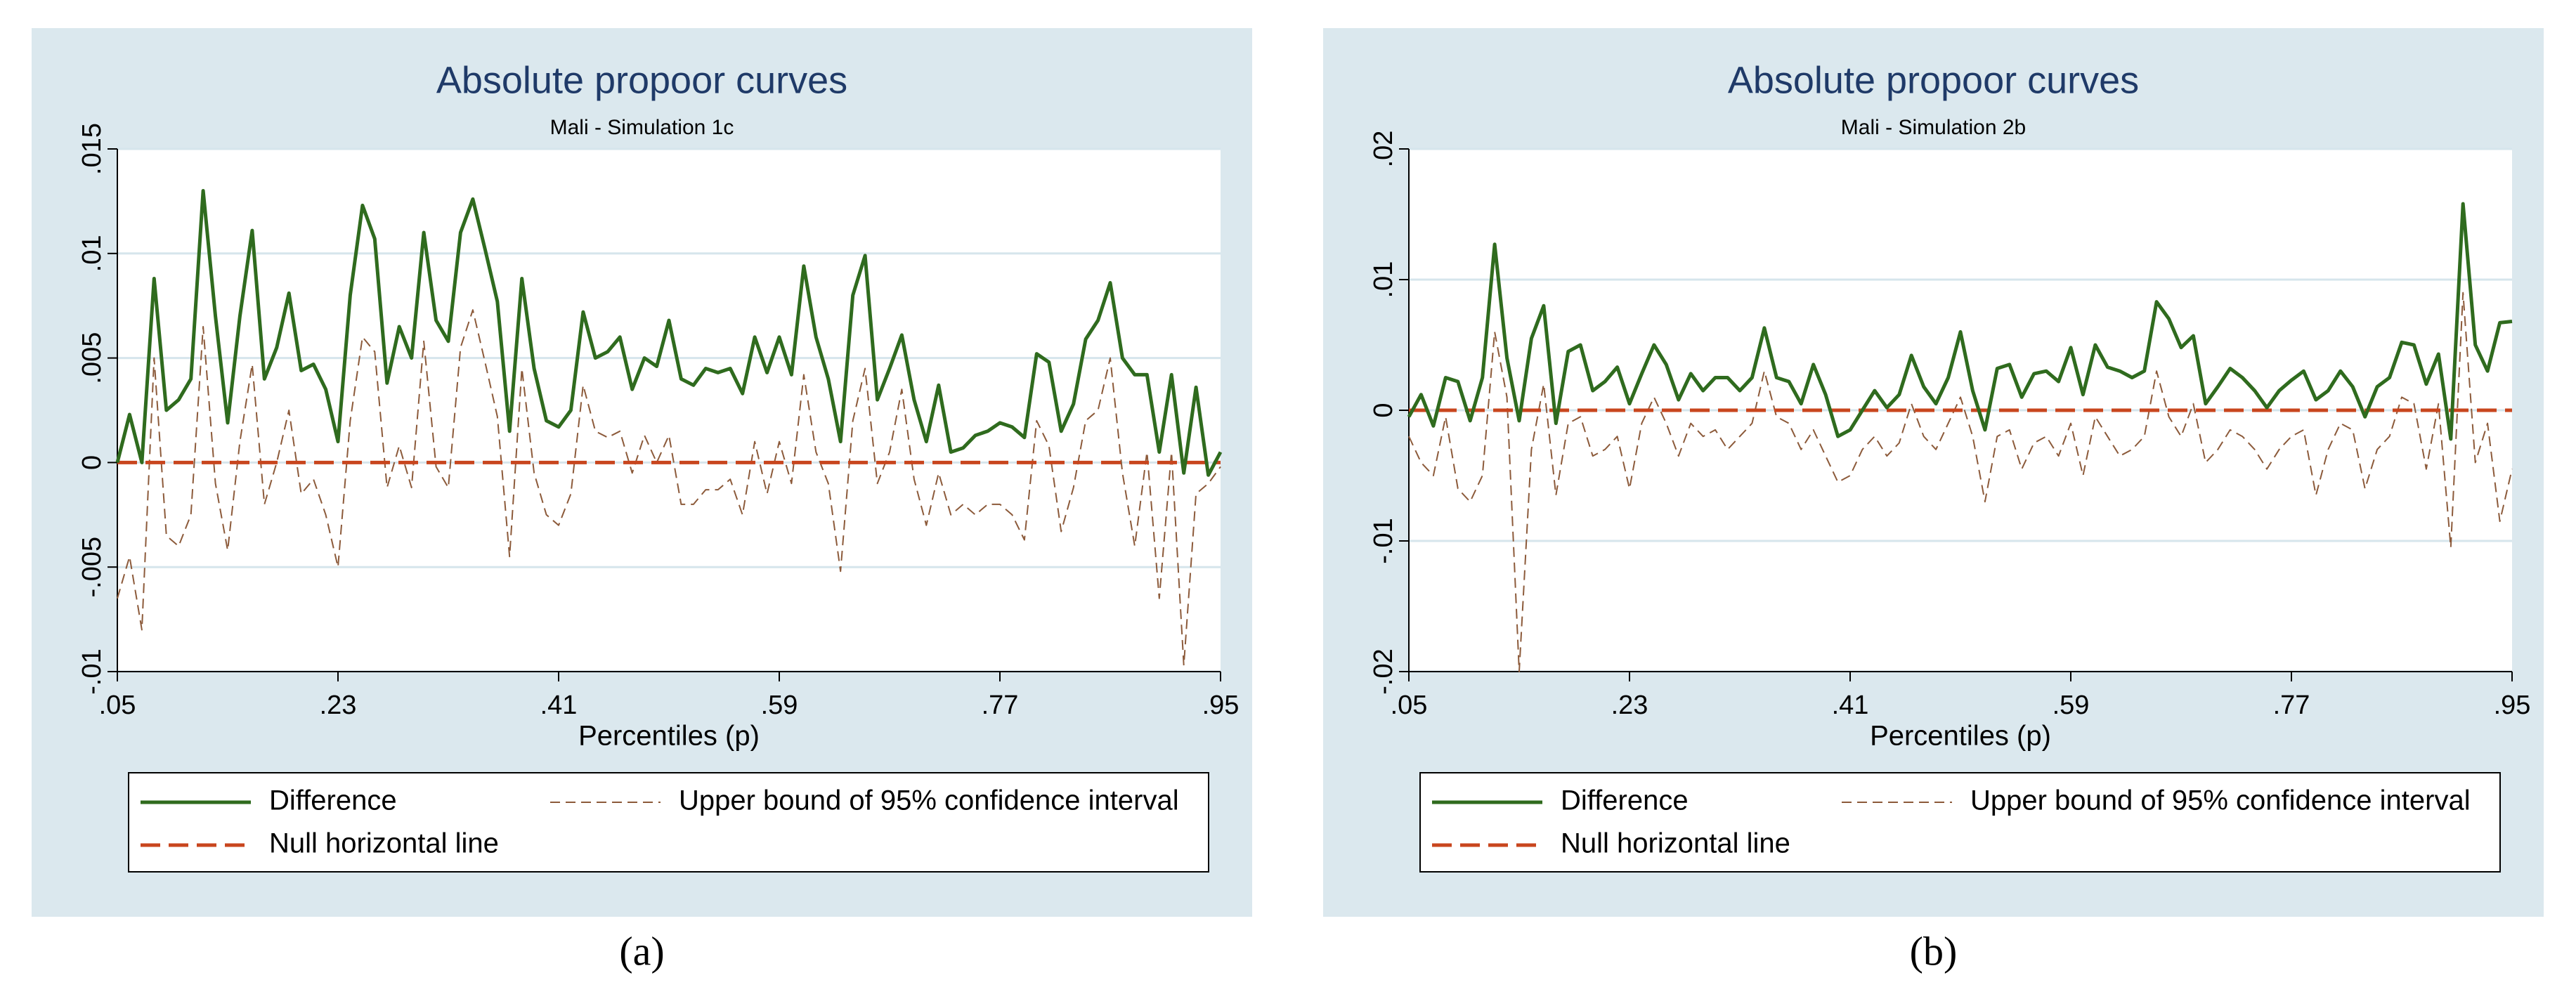 The image size is (2576, 1006). I want to click on y-tick-label: .005, so click(92, 358).